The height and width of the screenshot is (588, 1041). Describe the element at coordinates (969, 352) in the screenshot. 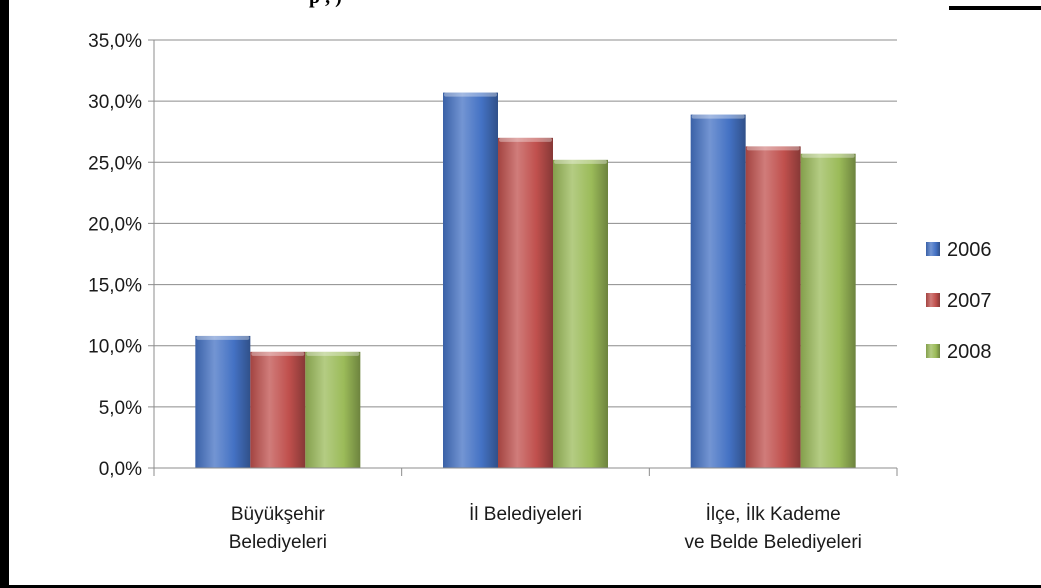

I see `legend-label: 2008` at that location.